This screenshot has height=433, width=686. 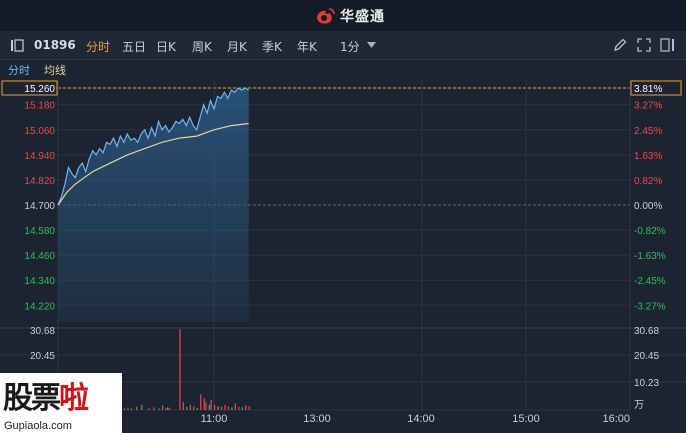 What do you see at coordinates (650, 306) in the screenshot?
I see `right-axis-tick: -3.27%` at bounding box center [650, 306].